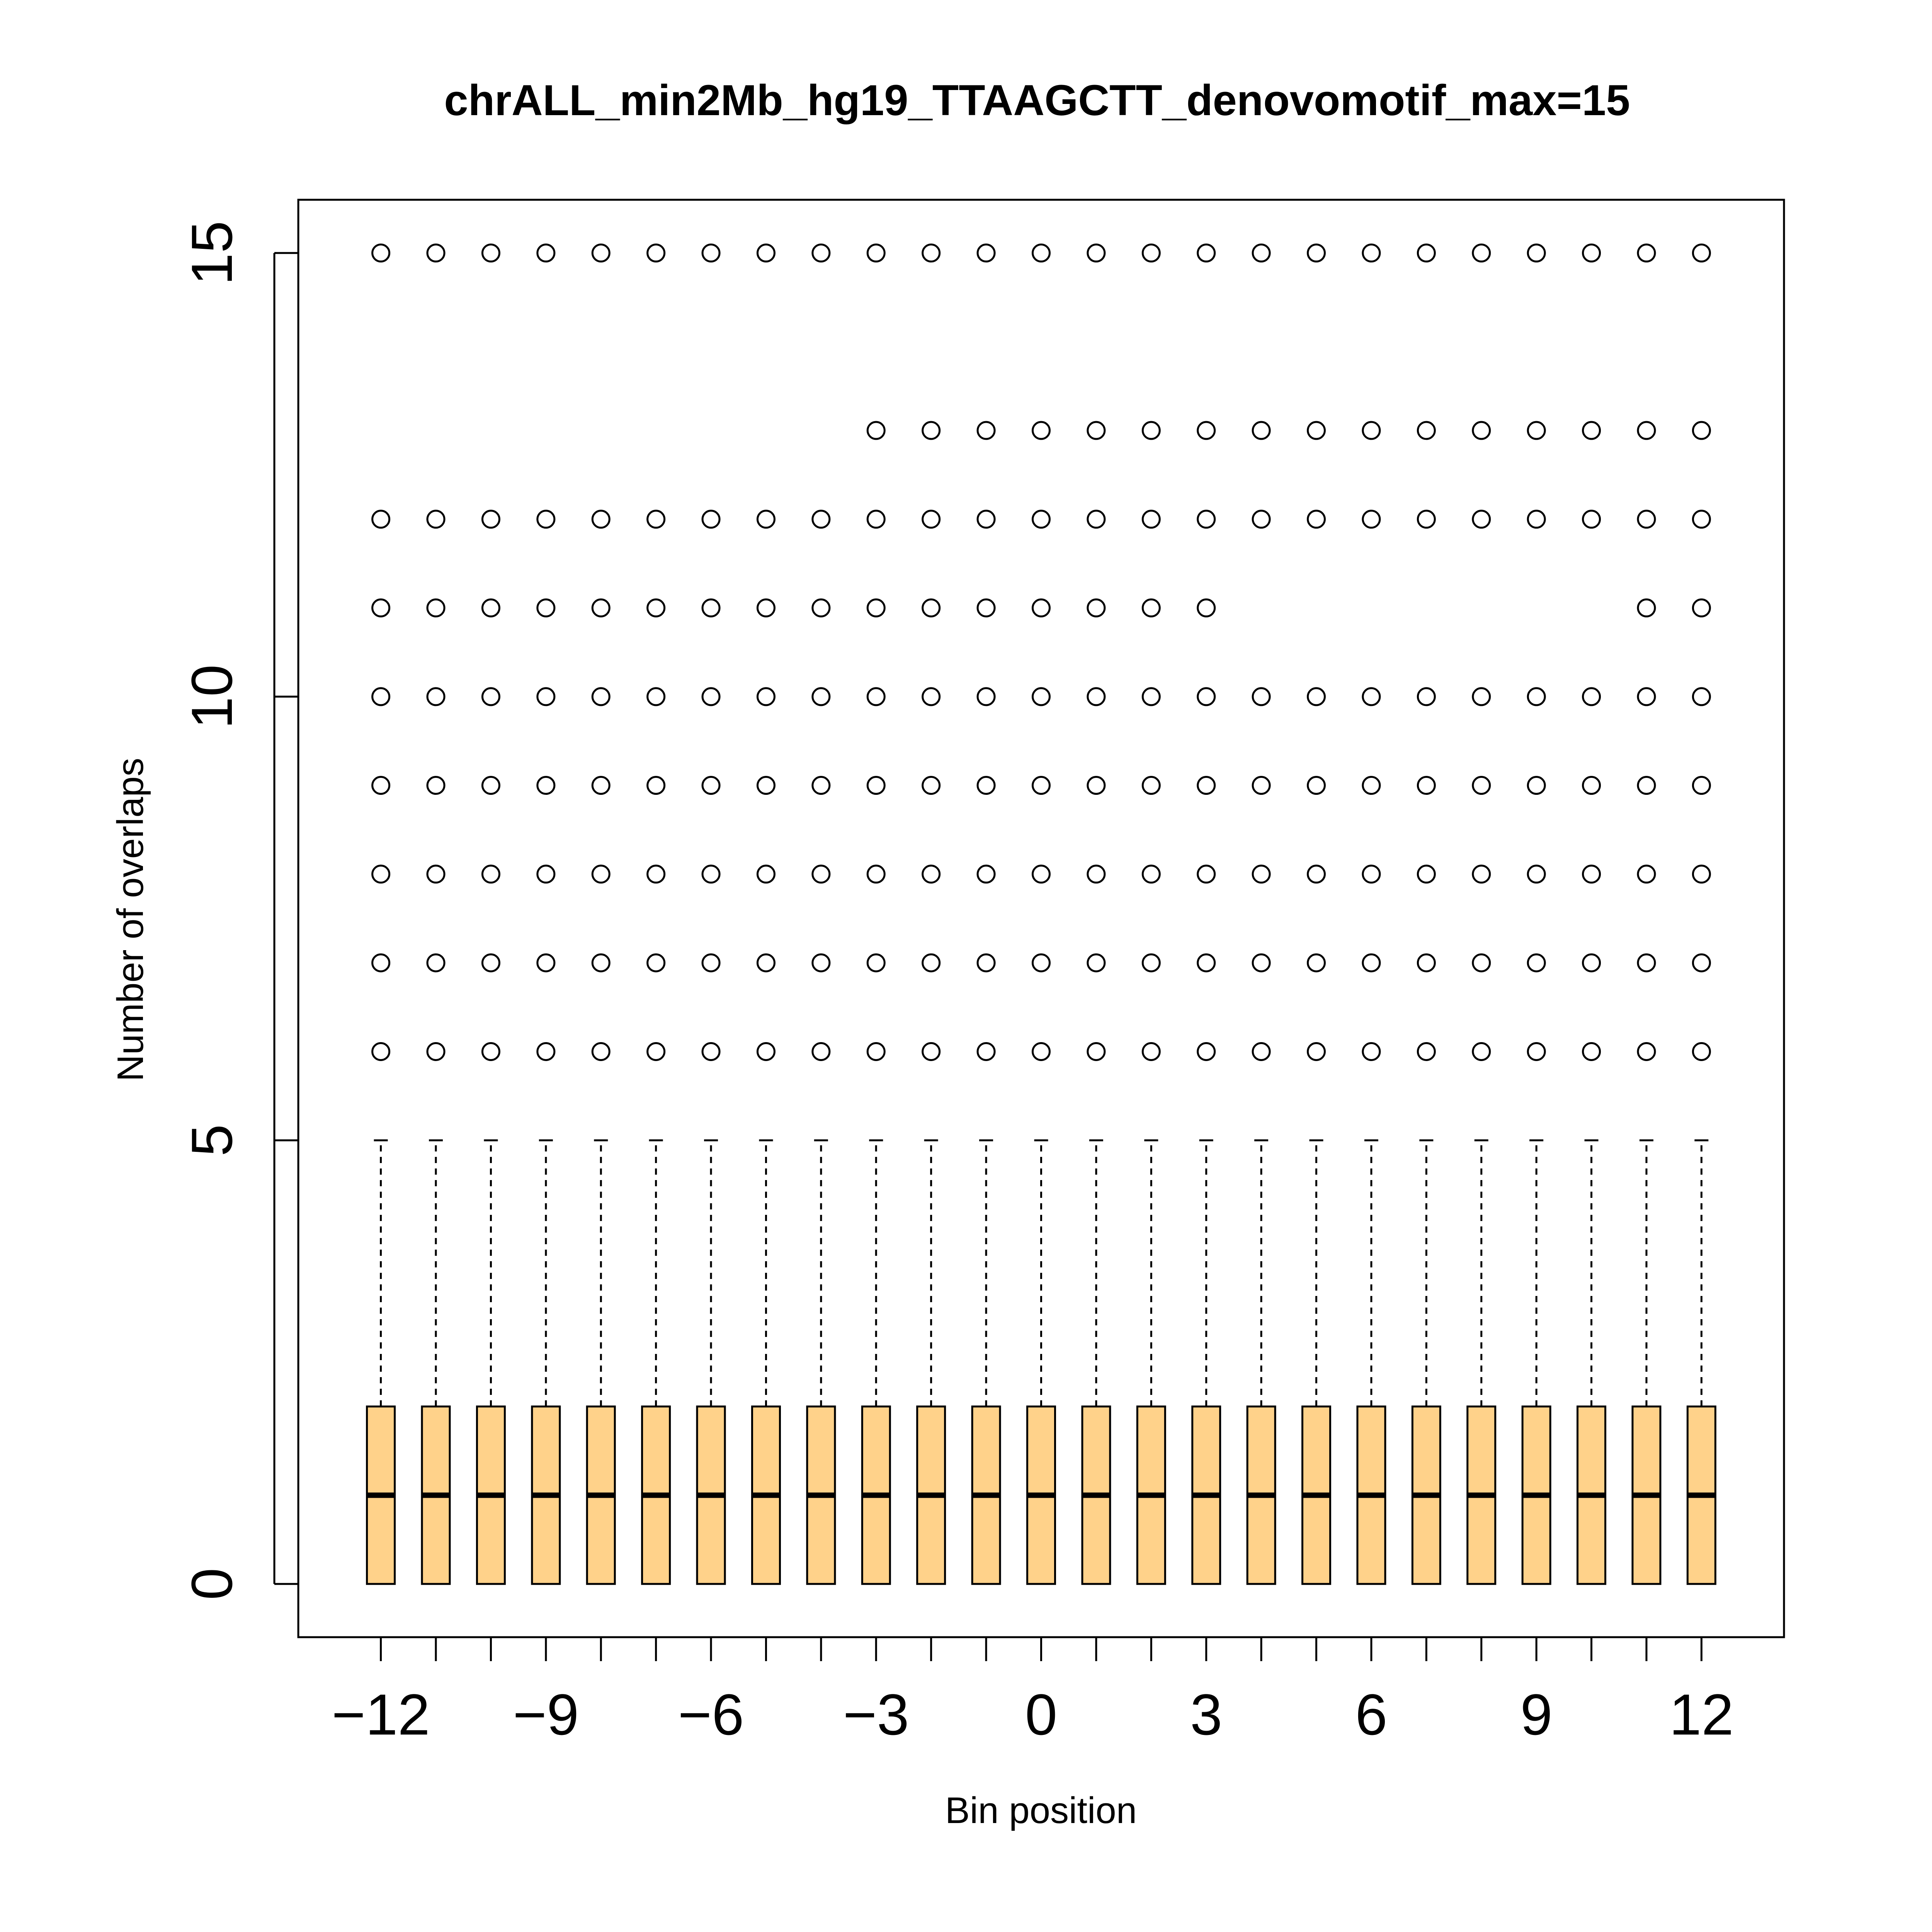  I want to click on x-tick-label: −12, so click(381, 1714).